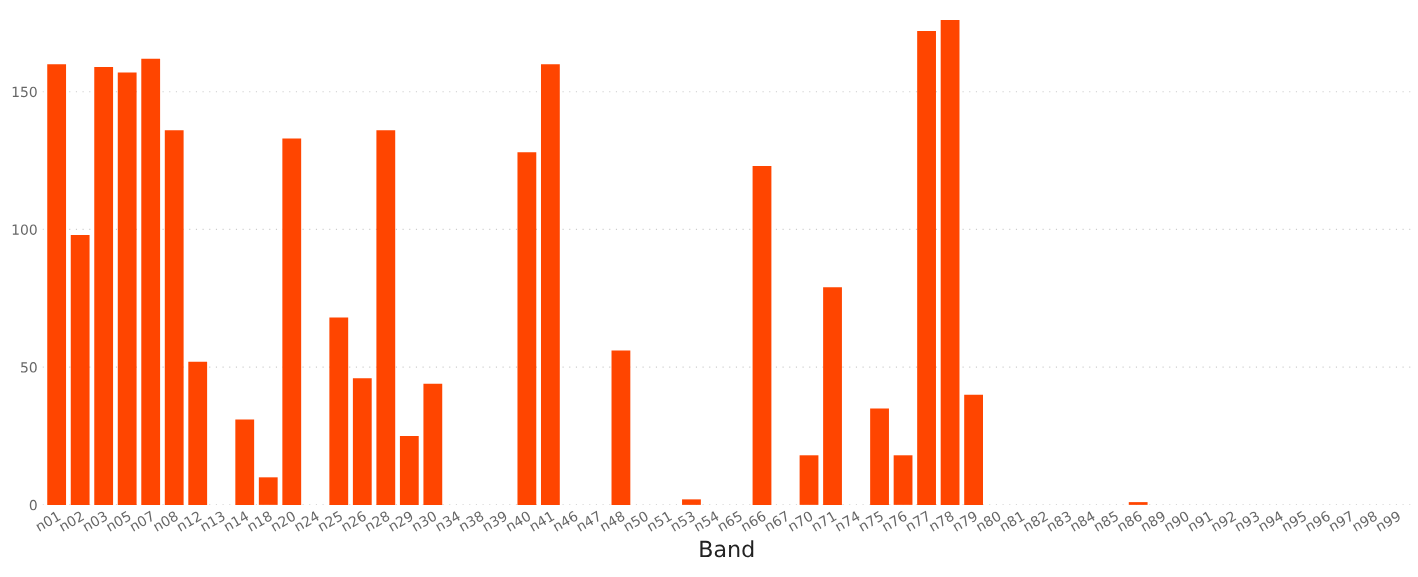 The image size is (1418, 577). What do you see at coordinates (727, 549) in the screenshot?
I see `x-axis-title: Band` at bounding box center [727, 549].